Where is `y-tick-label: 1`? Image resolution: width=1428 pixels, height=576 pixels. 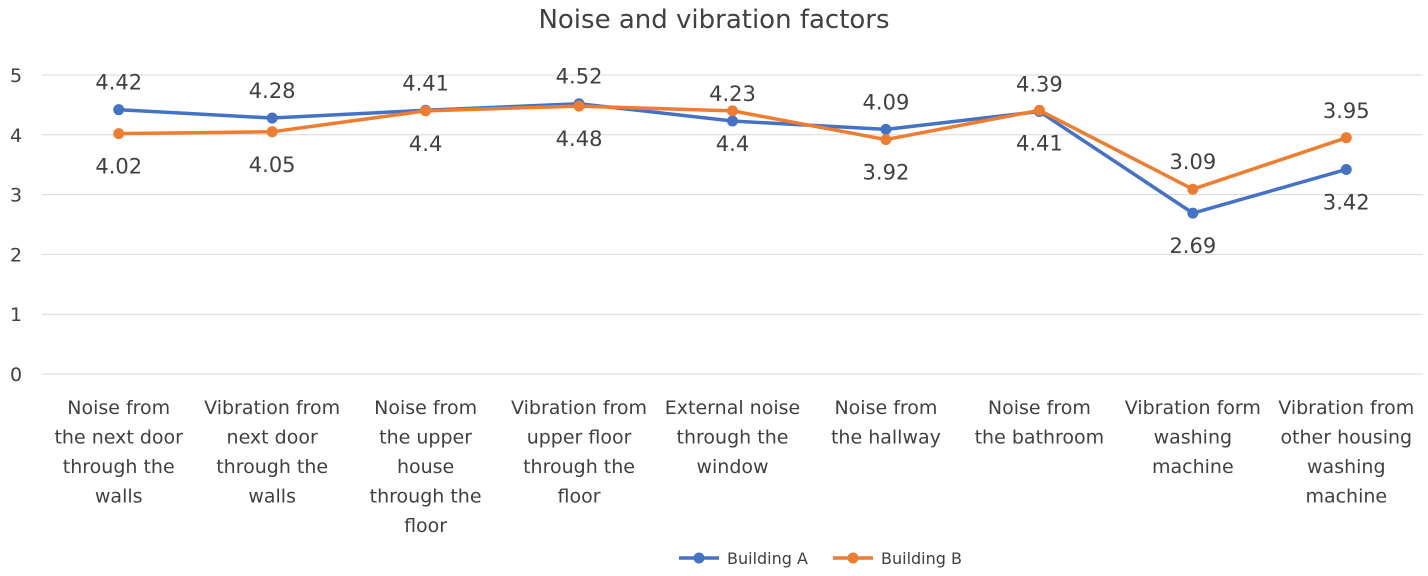
y-tick-label: 1 is located at coordinates (16, 315).